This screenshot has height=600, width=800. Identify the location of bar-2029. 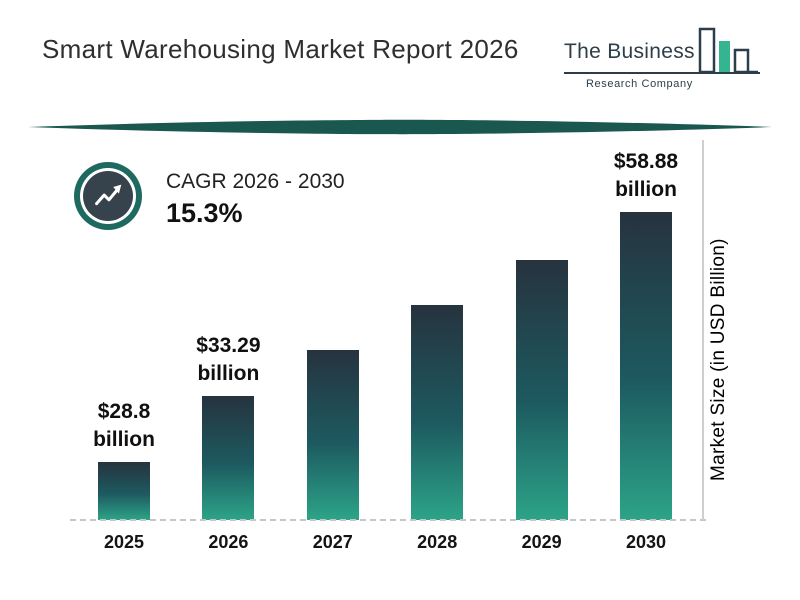
(541, 389).